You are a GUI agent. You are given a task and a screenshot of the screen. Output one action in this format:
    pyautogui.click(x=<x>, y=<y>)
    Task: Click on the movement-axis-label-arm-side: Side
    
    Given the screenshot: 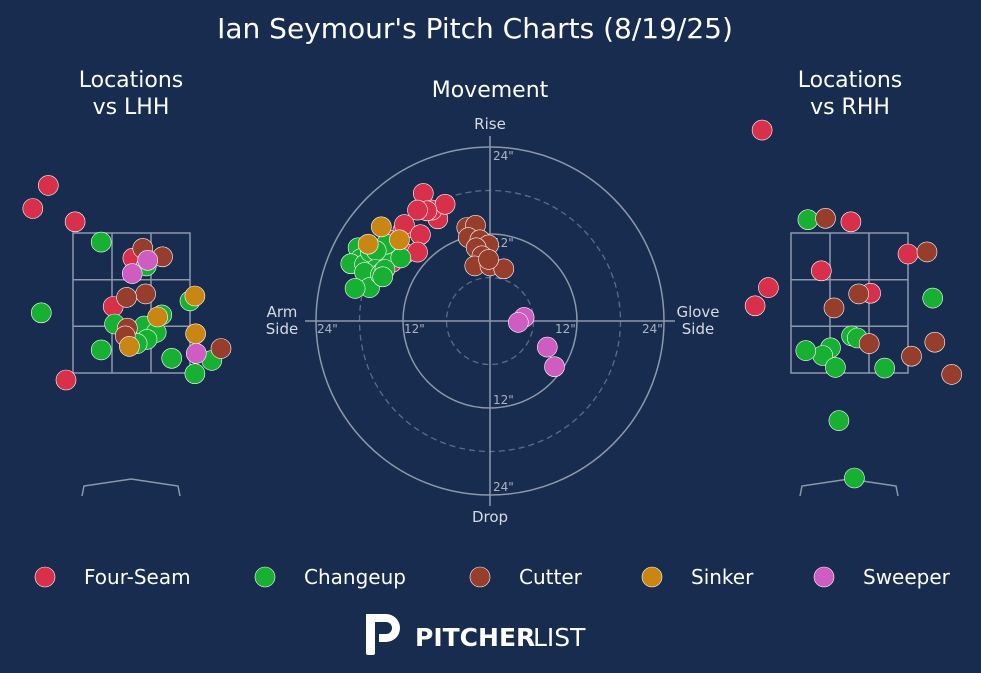 What is the action you would take?
    pyautogui.click(x=282, y=329)
    